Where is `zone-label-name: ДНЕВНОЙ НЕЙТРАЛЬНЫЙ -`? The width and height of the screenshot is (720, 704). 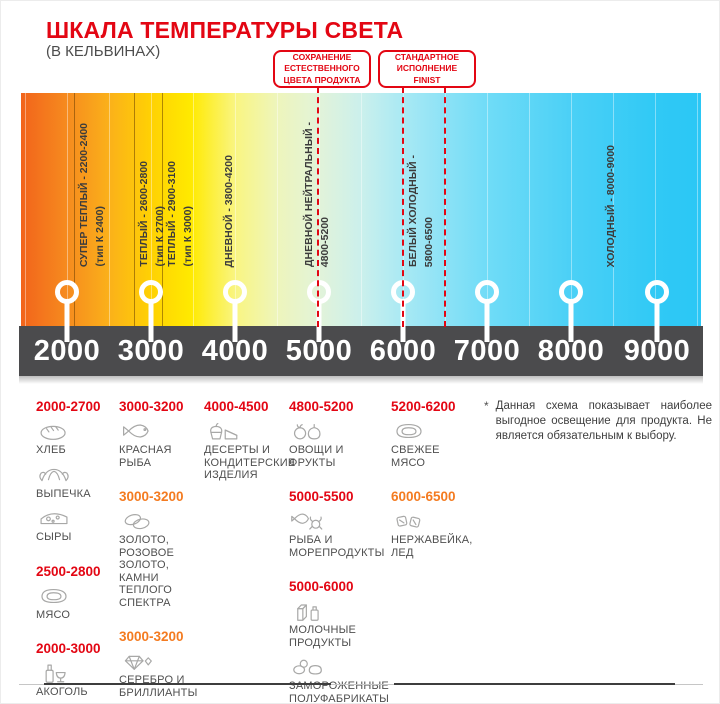
zone-label-name: ДНЕВНОЙ НЕЙТРАЛЬНЫЙ - is located at coordinates (309, 194).